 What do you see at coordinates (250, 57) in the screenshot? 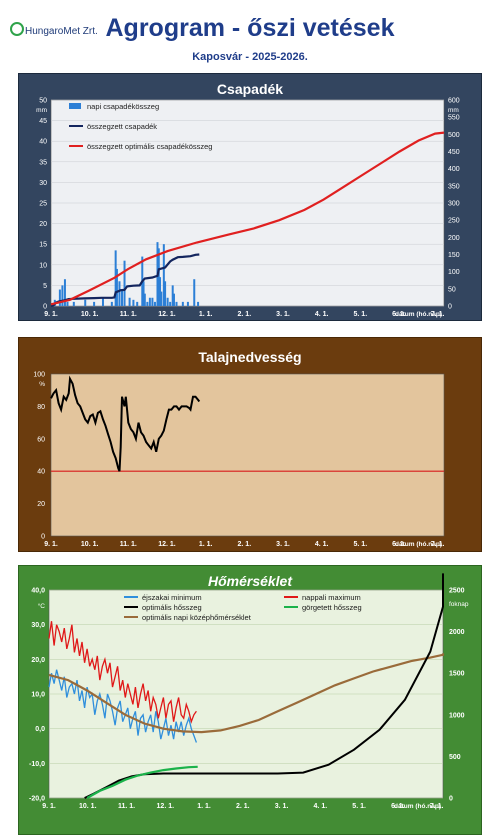
I see `page-subtitle: Kaposvár - 2025-2026.` at bounding box center [250, 57].